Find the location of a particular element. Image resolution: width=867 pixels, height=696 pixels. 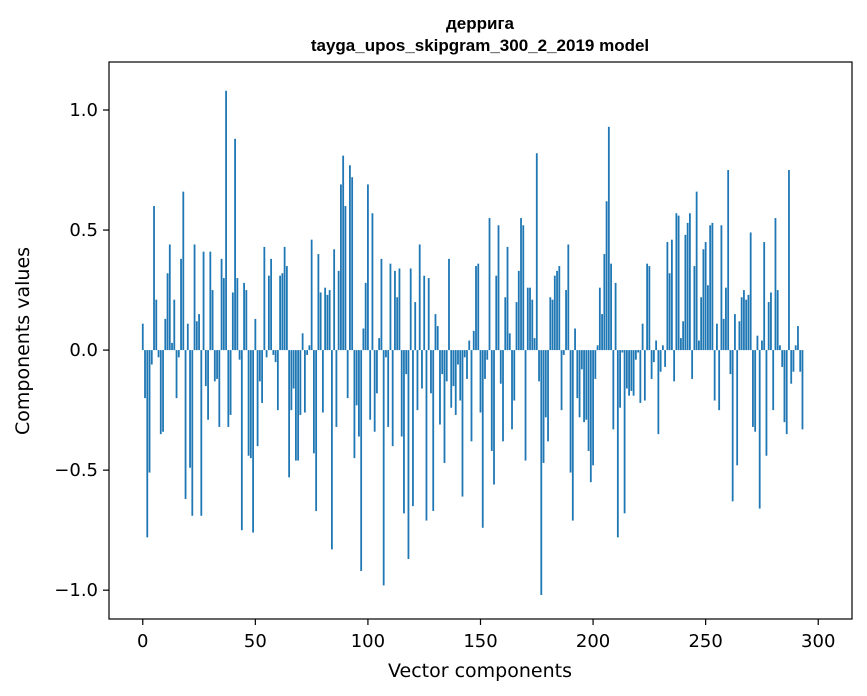

x-tick-label: 150 is located at coordinates (480, 641).